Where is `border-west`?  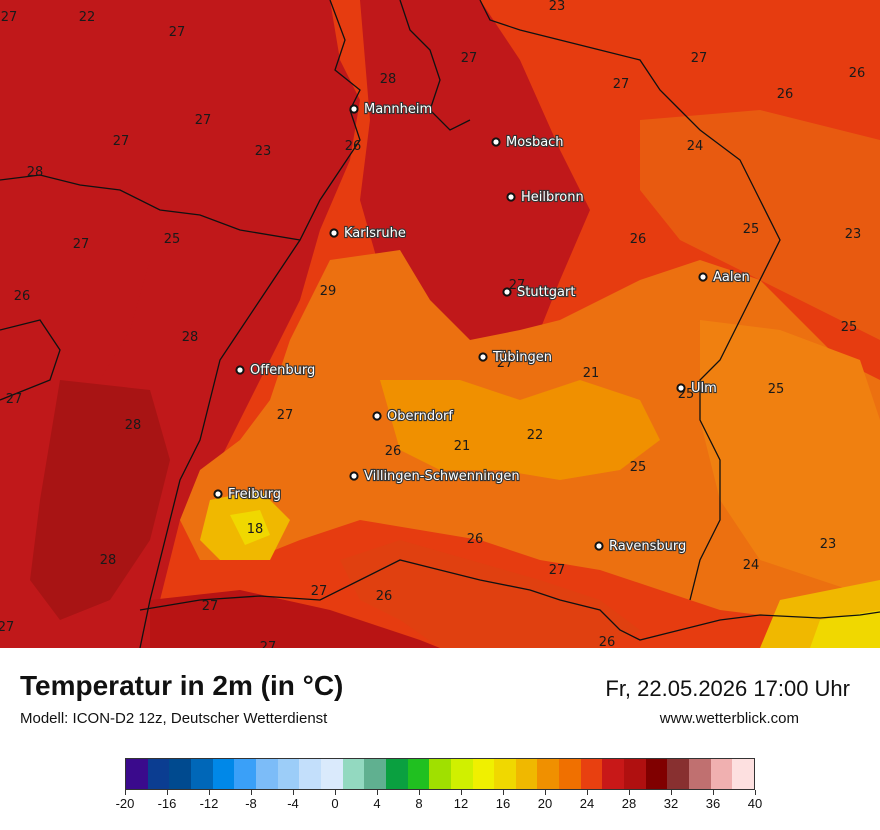
border-west is located at coordinates (30, 360).